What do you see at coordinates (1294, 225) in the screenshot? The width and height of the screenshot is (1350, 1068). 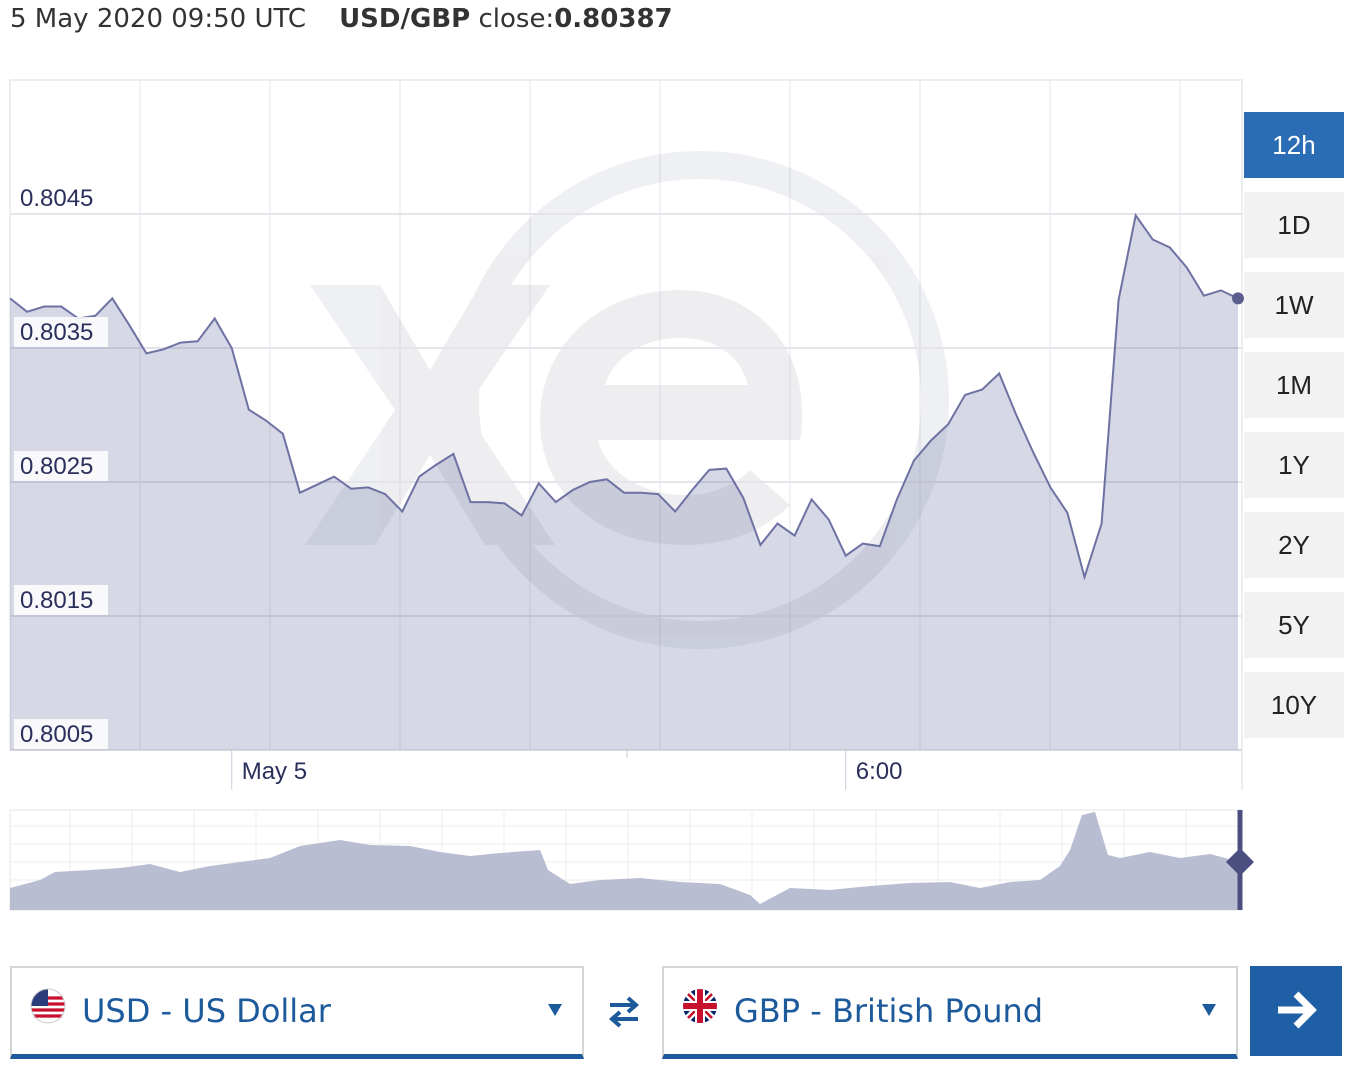 I see `range-button: 1D` at bounding box center [1294, 225].